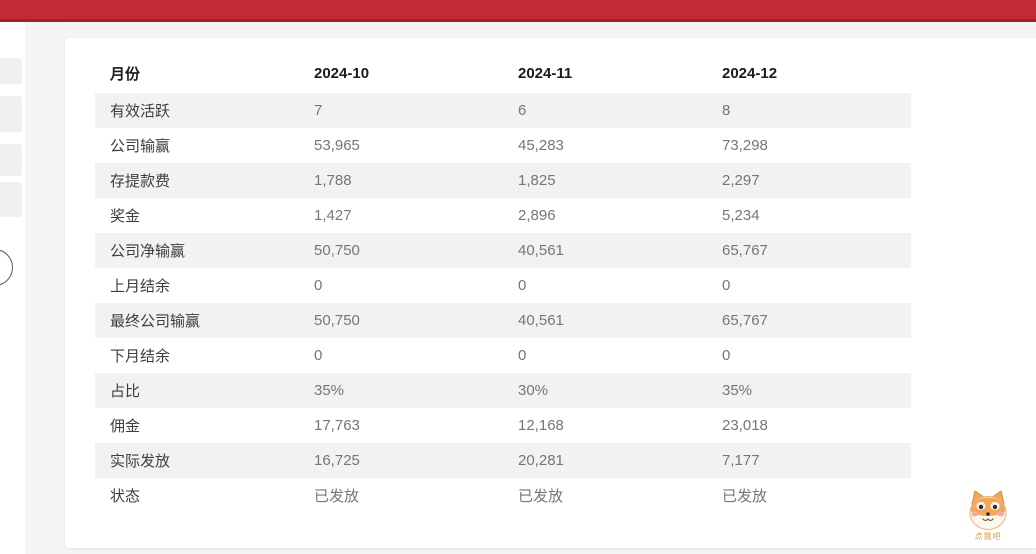 The image size is (1036, 554). I want to click on row-label: 存提款费, so click(197, 180).